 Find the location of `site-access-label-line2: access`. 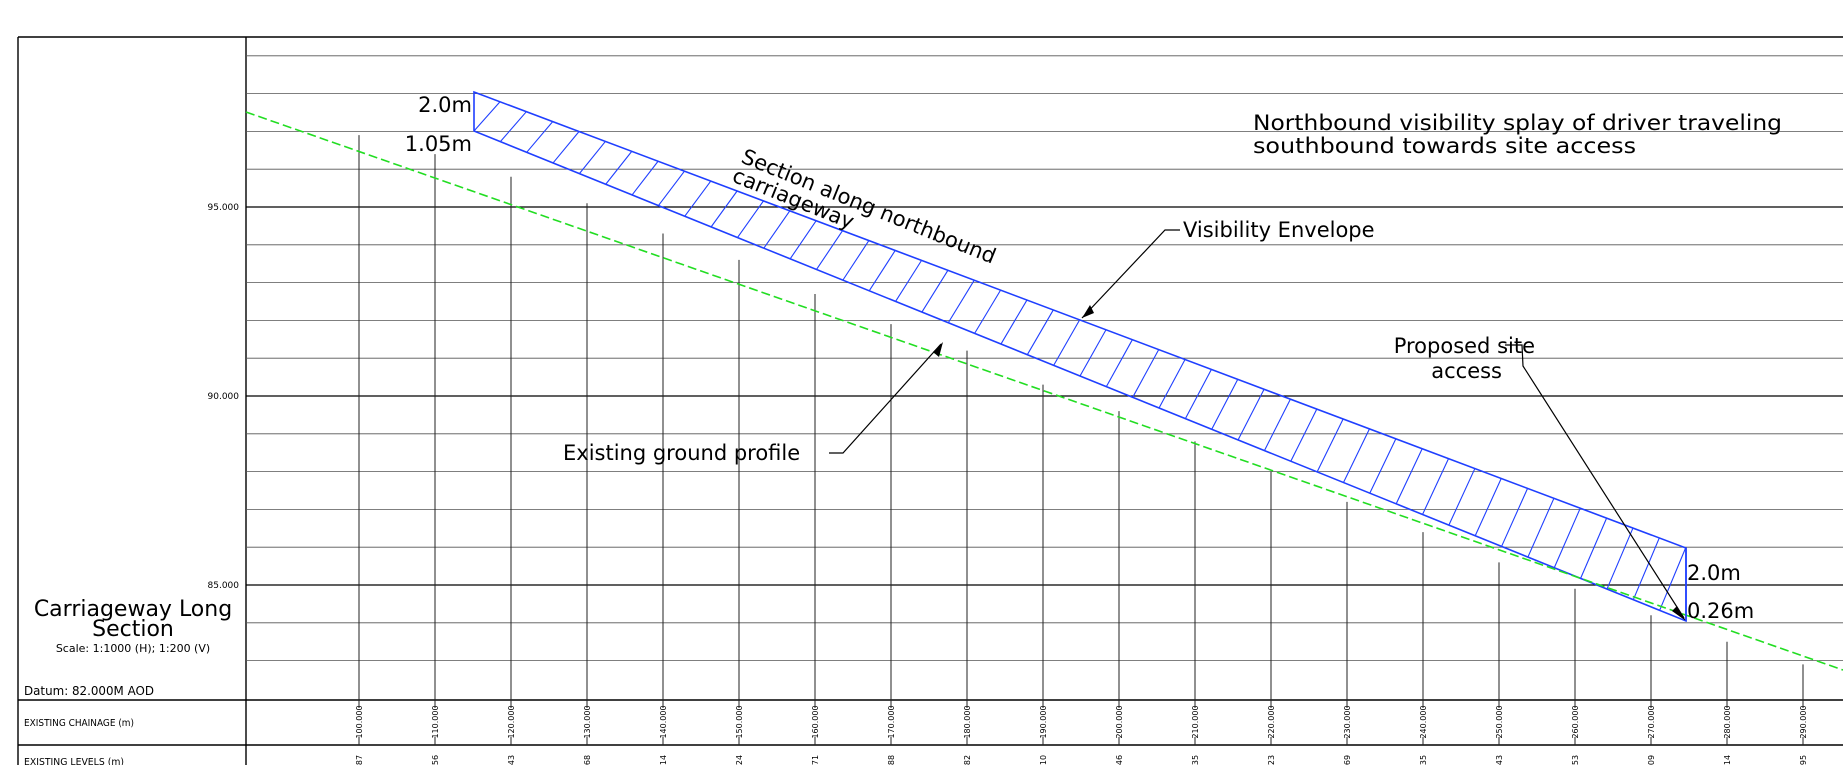

site-access-label-line2: access is located at coordinates (1466, 371).